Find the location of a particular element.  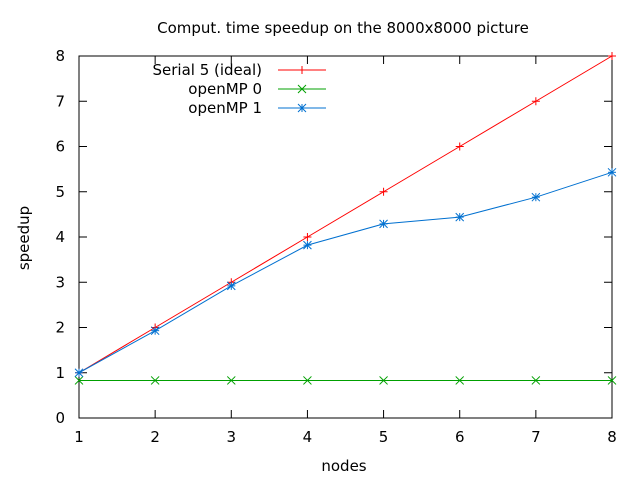

x-tick-label: 3 is located at coordinates (232, 437).